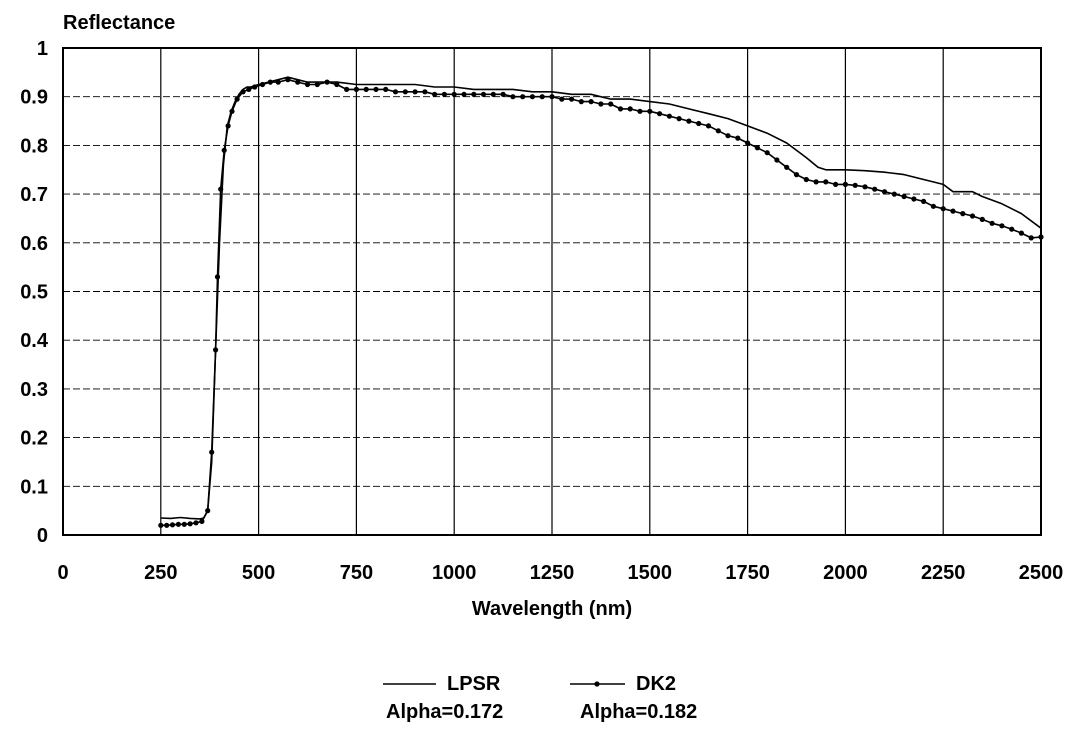 This screenshot has height=729, width=1075. Describe the element at coordinates (540, 698) in the screenshot. I see `legend: LPSR Alpha=0.172 DK2 Alpha=0.182` at that location.